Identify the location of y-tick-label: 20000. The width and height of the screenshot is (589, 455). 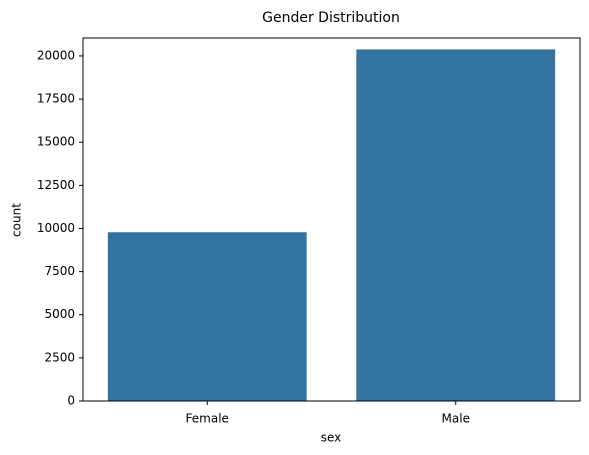
(56, 55).